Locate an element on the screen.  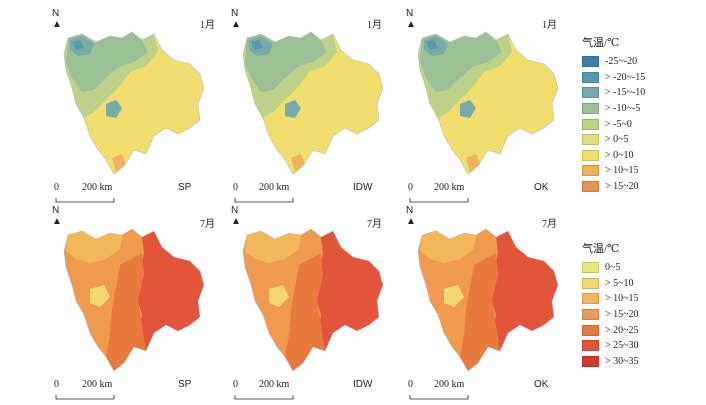
legend-label: > 5~10 is located at coordinates (619, 283).